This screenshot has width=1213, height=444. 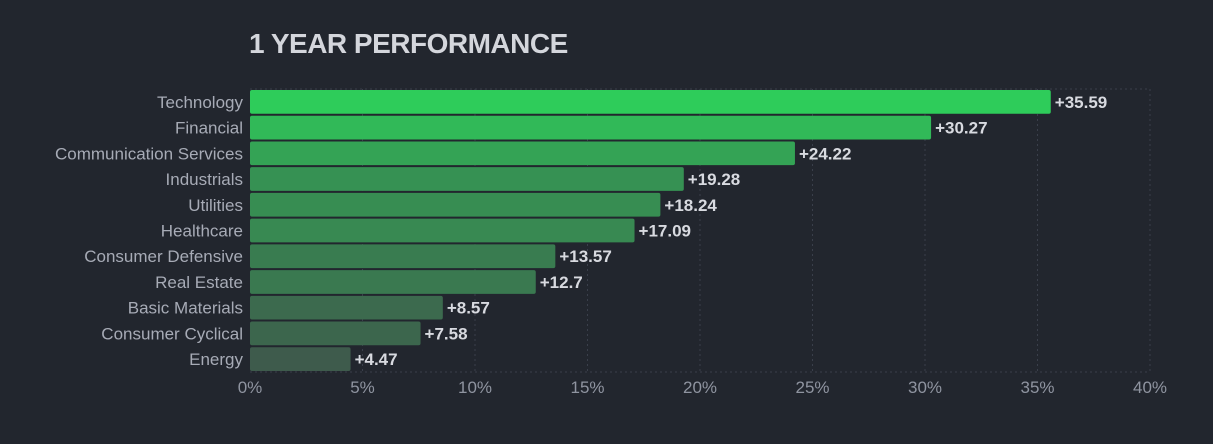 I want to click on chart-title: 1 YEAR PERFORMANCE, so click(x=408, y=43).